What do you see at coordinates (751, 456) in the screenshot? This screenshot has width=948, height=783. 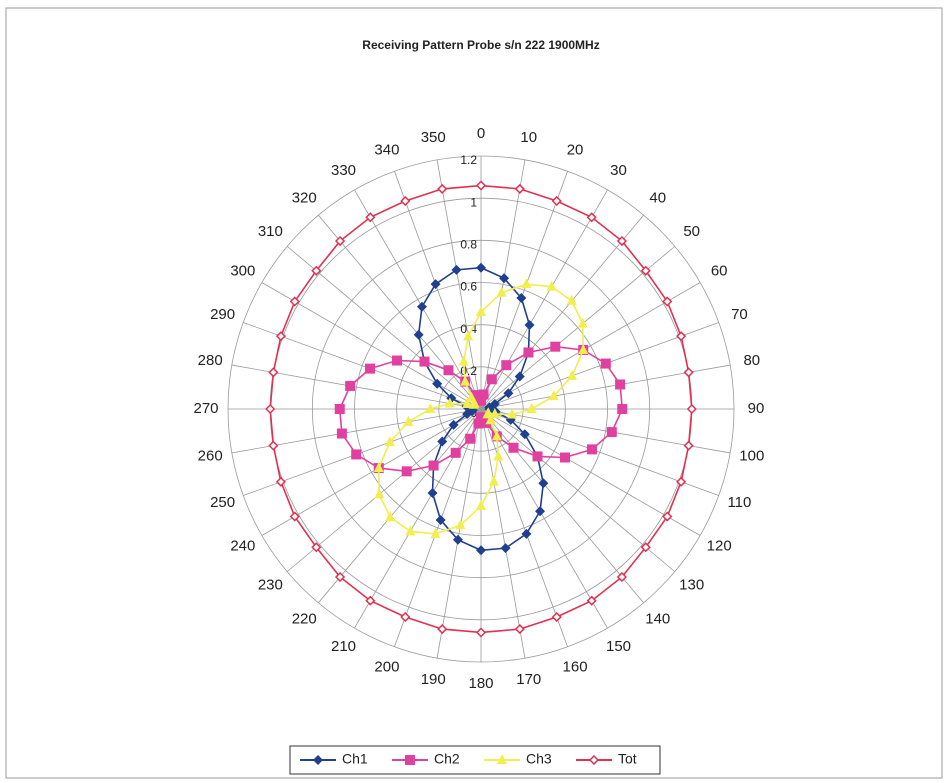 I see `angle-label: 100` at bounding box center [751, 456].